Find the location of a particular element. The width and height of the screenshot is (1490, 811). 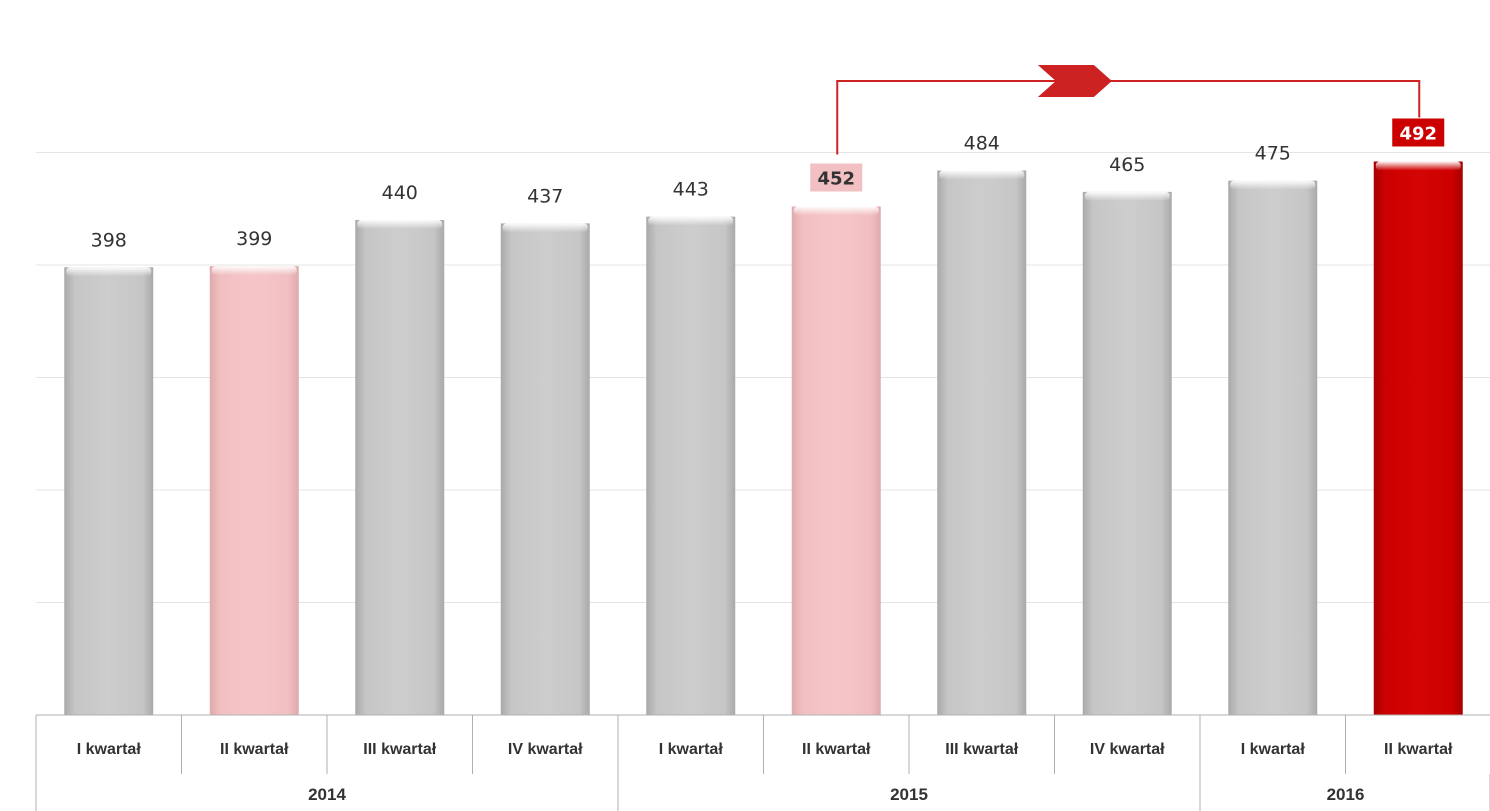

year-label-1: 2015 is located at coordinates (909, 794).